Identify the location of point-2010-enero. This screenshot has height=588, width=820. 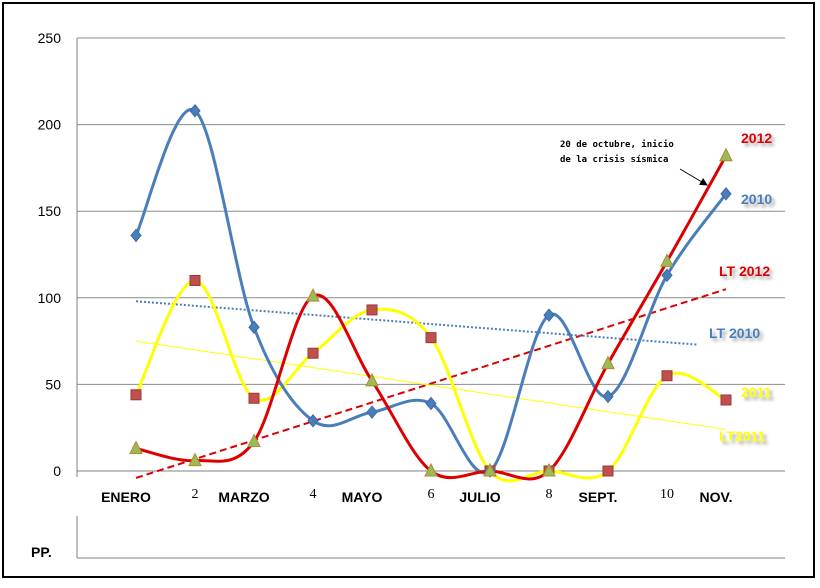
(136, 235).